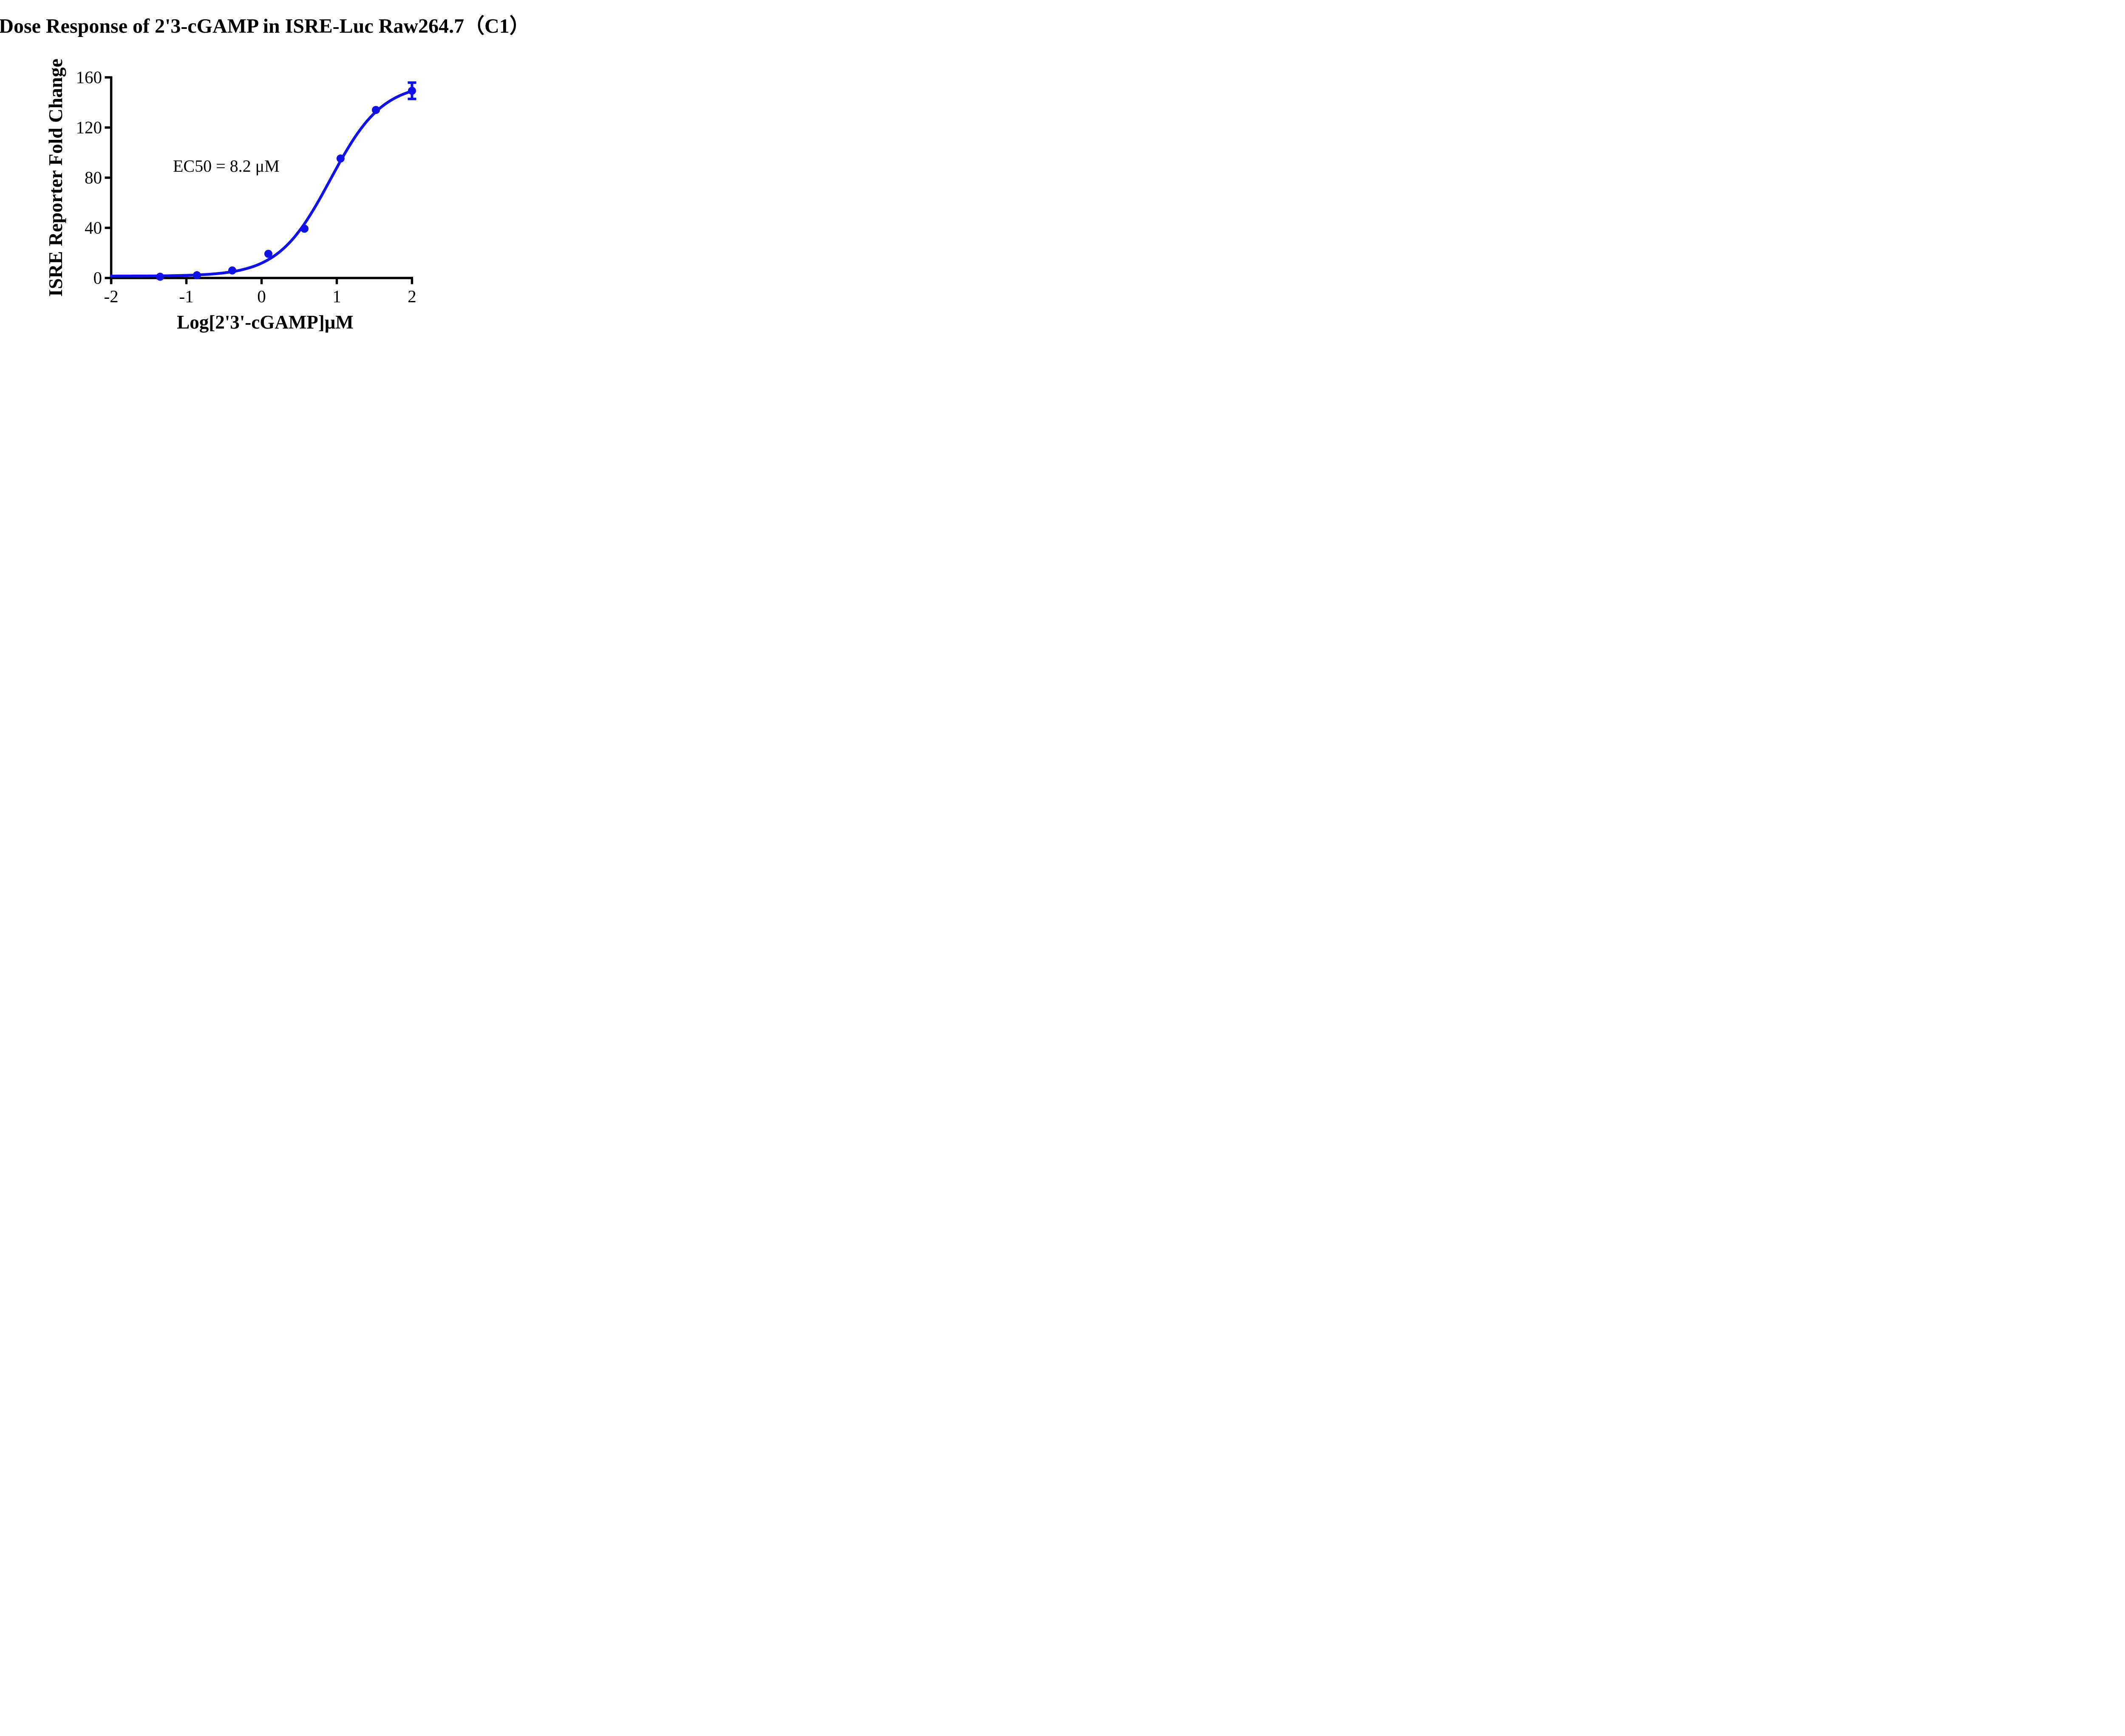  Describe the element at coordinates (111, 296) in the screenshot. I see `x-tick-label: -2` at that location.